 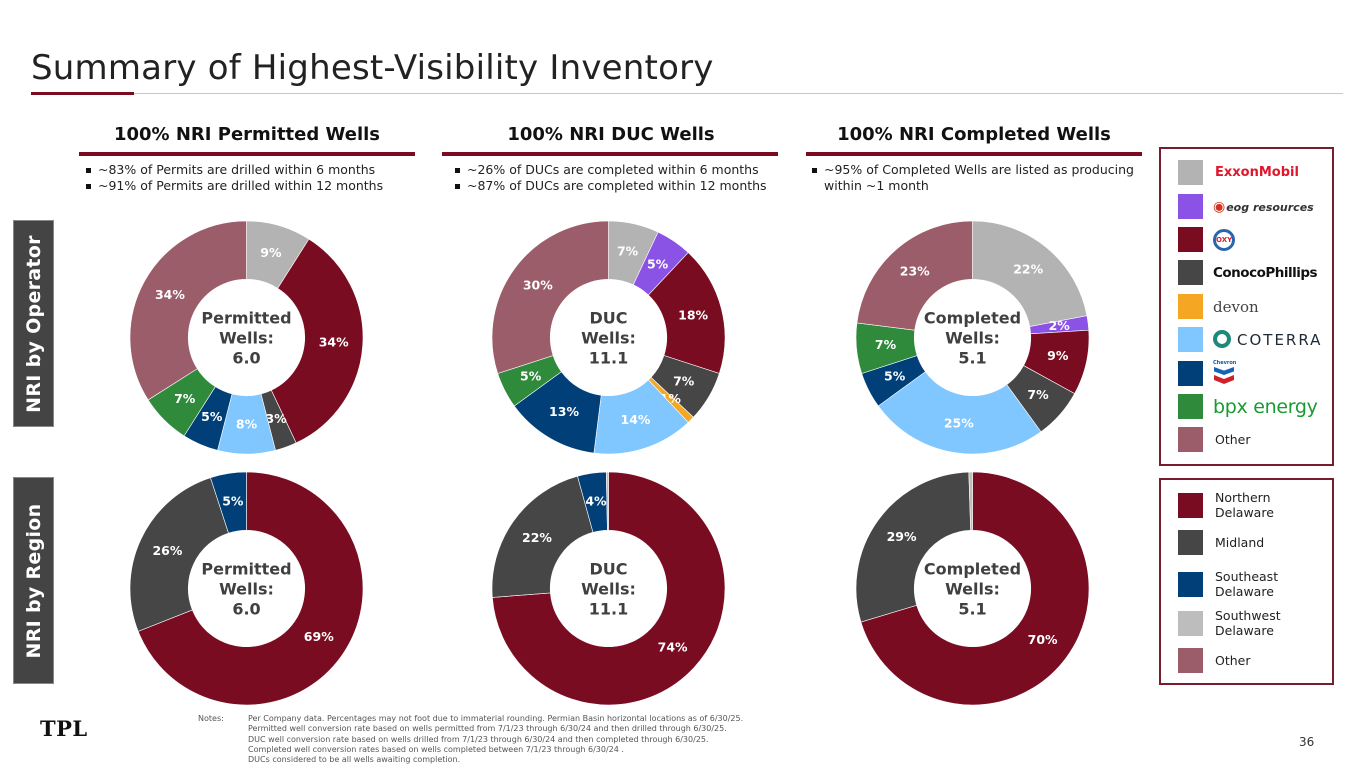 What do you see at coordinates (611, 134) in the screenshot?
I see `column-header-duc: 100% NRI DUC Wells` at bounding box center [611, 134].